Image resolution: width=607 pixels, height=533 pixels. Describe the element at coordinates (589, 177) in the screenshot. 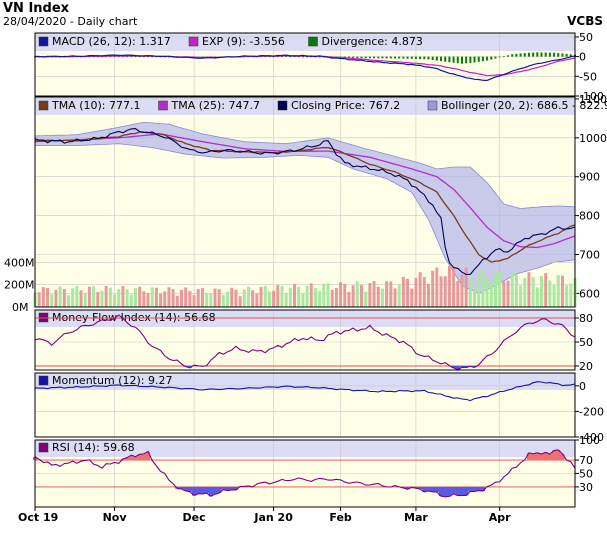

I see `price_panel-y-tick-label: 900` at that location.